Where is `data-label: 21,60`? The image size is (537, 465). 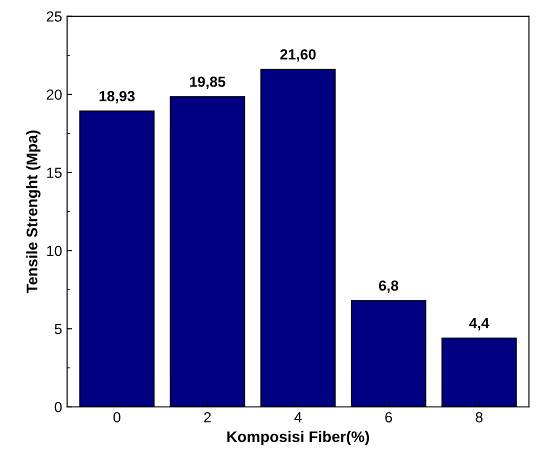 data-label: 21,60 is located at coordinates (298, 55).